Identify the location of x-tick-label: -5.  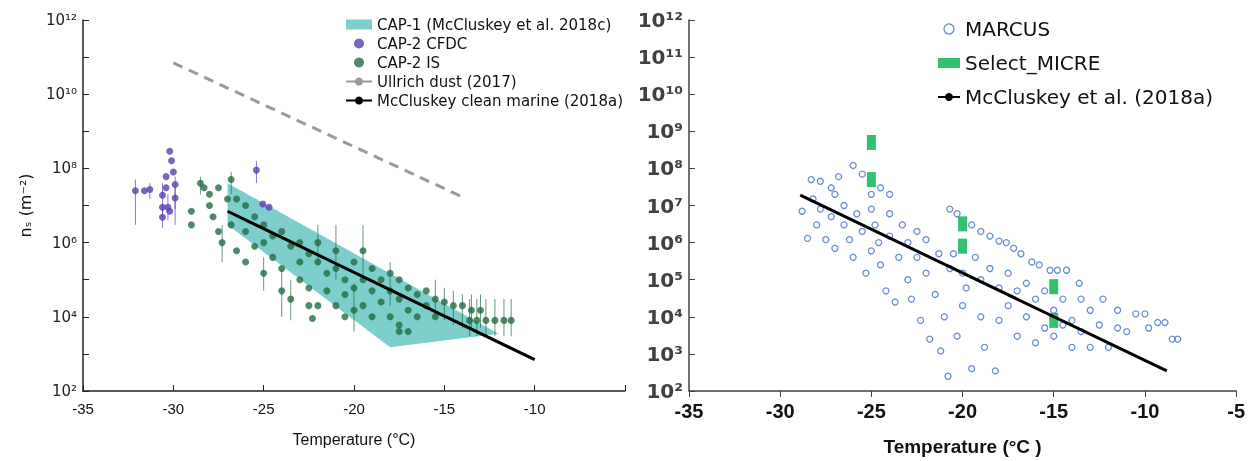
(1236, 411).